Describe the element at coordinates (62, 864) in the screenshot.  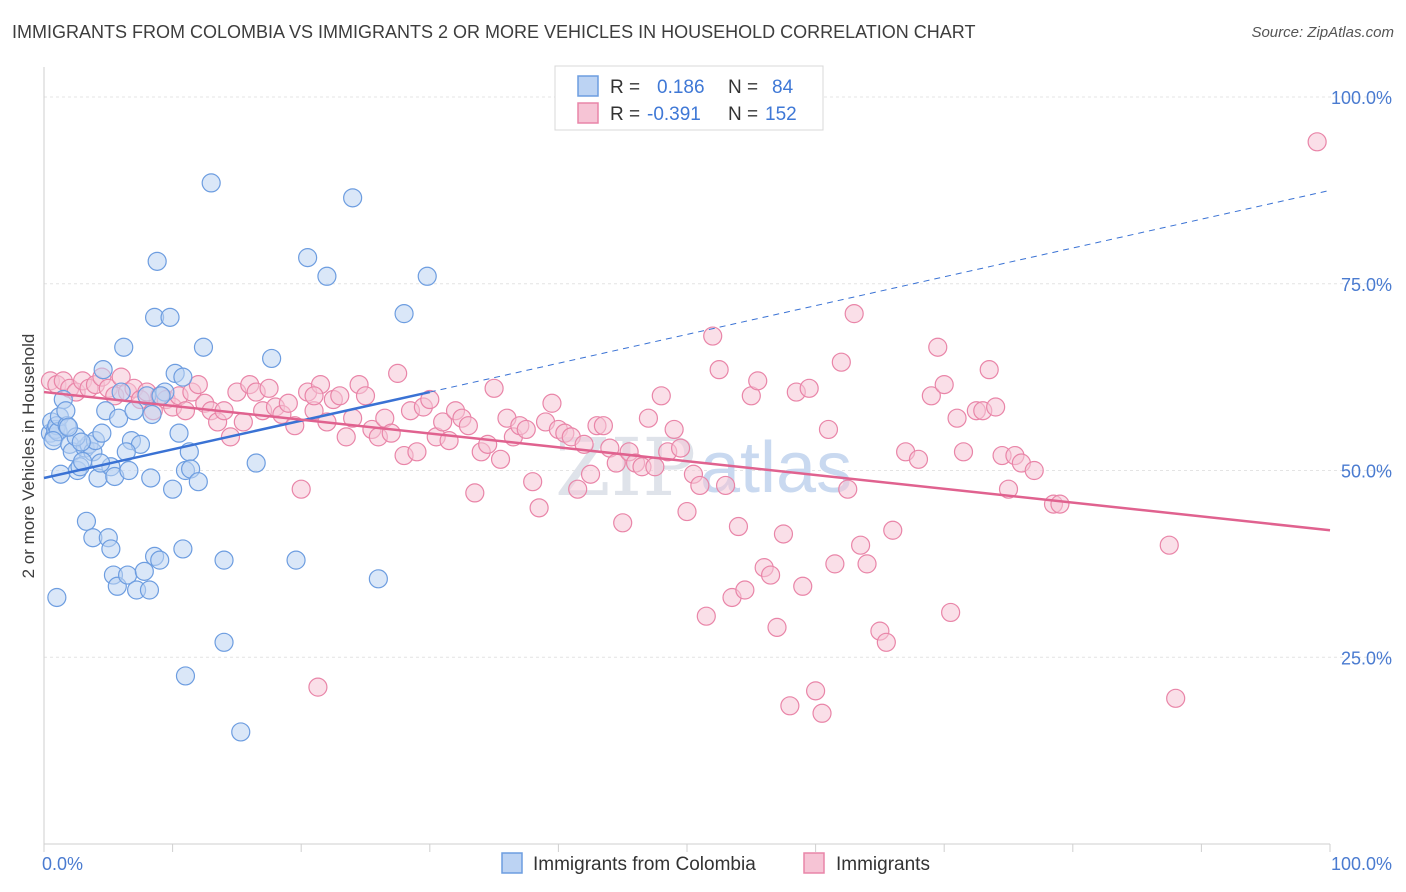
I see `x-tick-label-min: 0.0%` at that location.